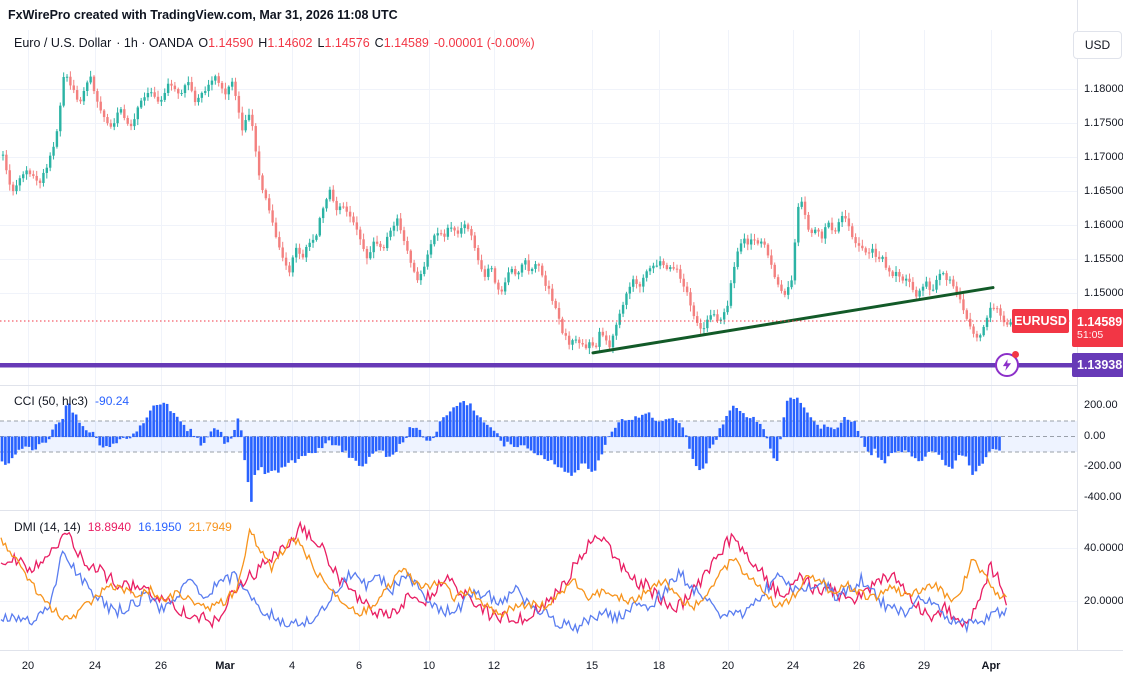 The height and width of the screenshot is (679, 1123). What do you see at coordinates (1095, 436) in the screenshot?
I see `cci-axis-label: 0.00` at bounding box center [1095, 436].